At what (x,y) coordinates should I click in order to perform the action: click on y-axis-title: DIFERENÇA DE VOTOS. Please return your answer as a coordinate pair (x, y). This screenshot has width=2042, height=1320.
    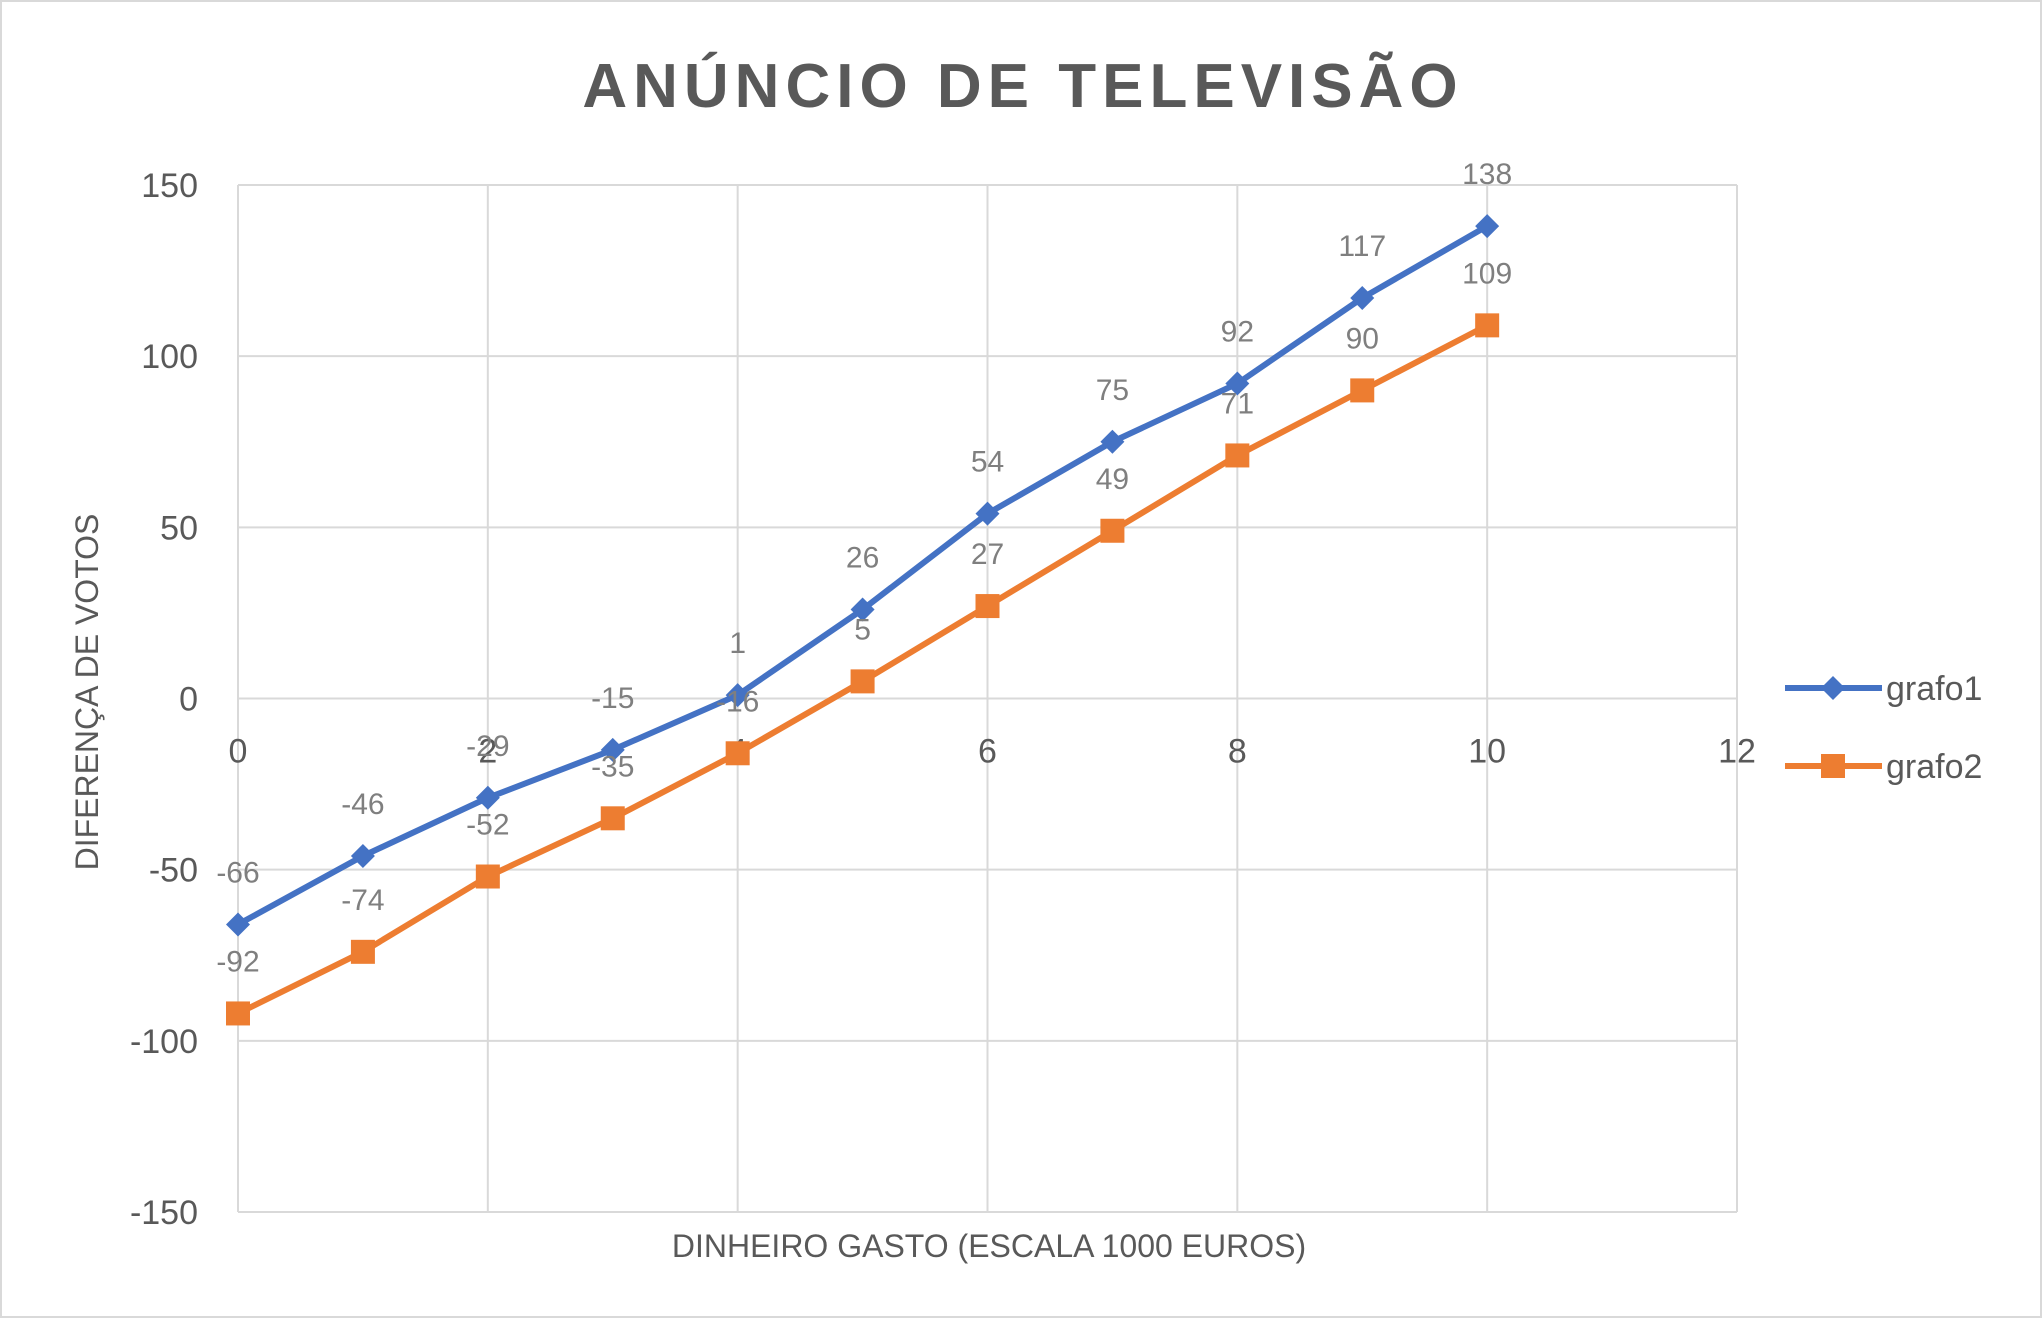
    Looking at the image, I should click on (87, 692).